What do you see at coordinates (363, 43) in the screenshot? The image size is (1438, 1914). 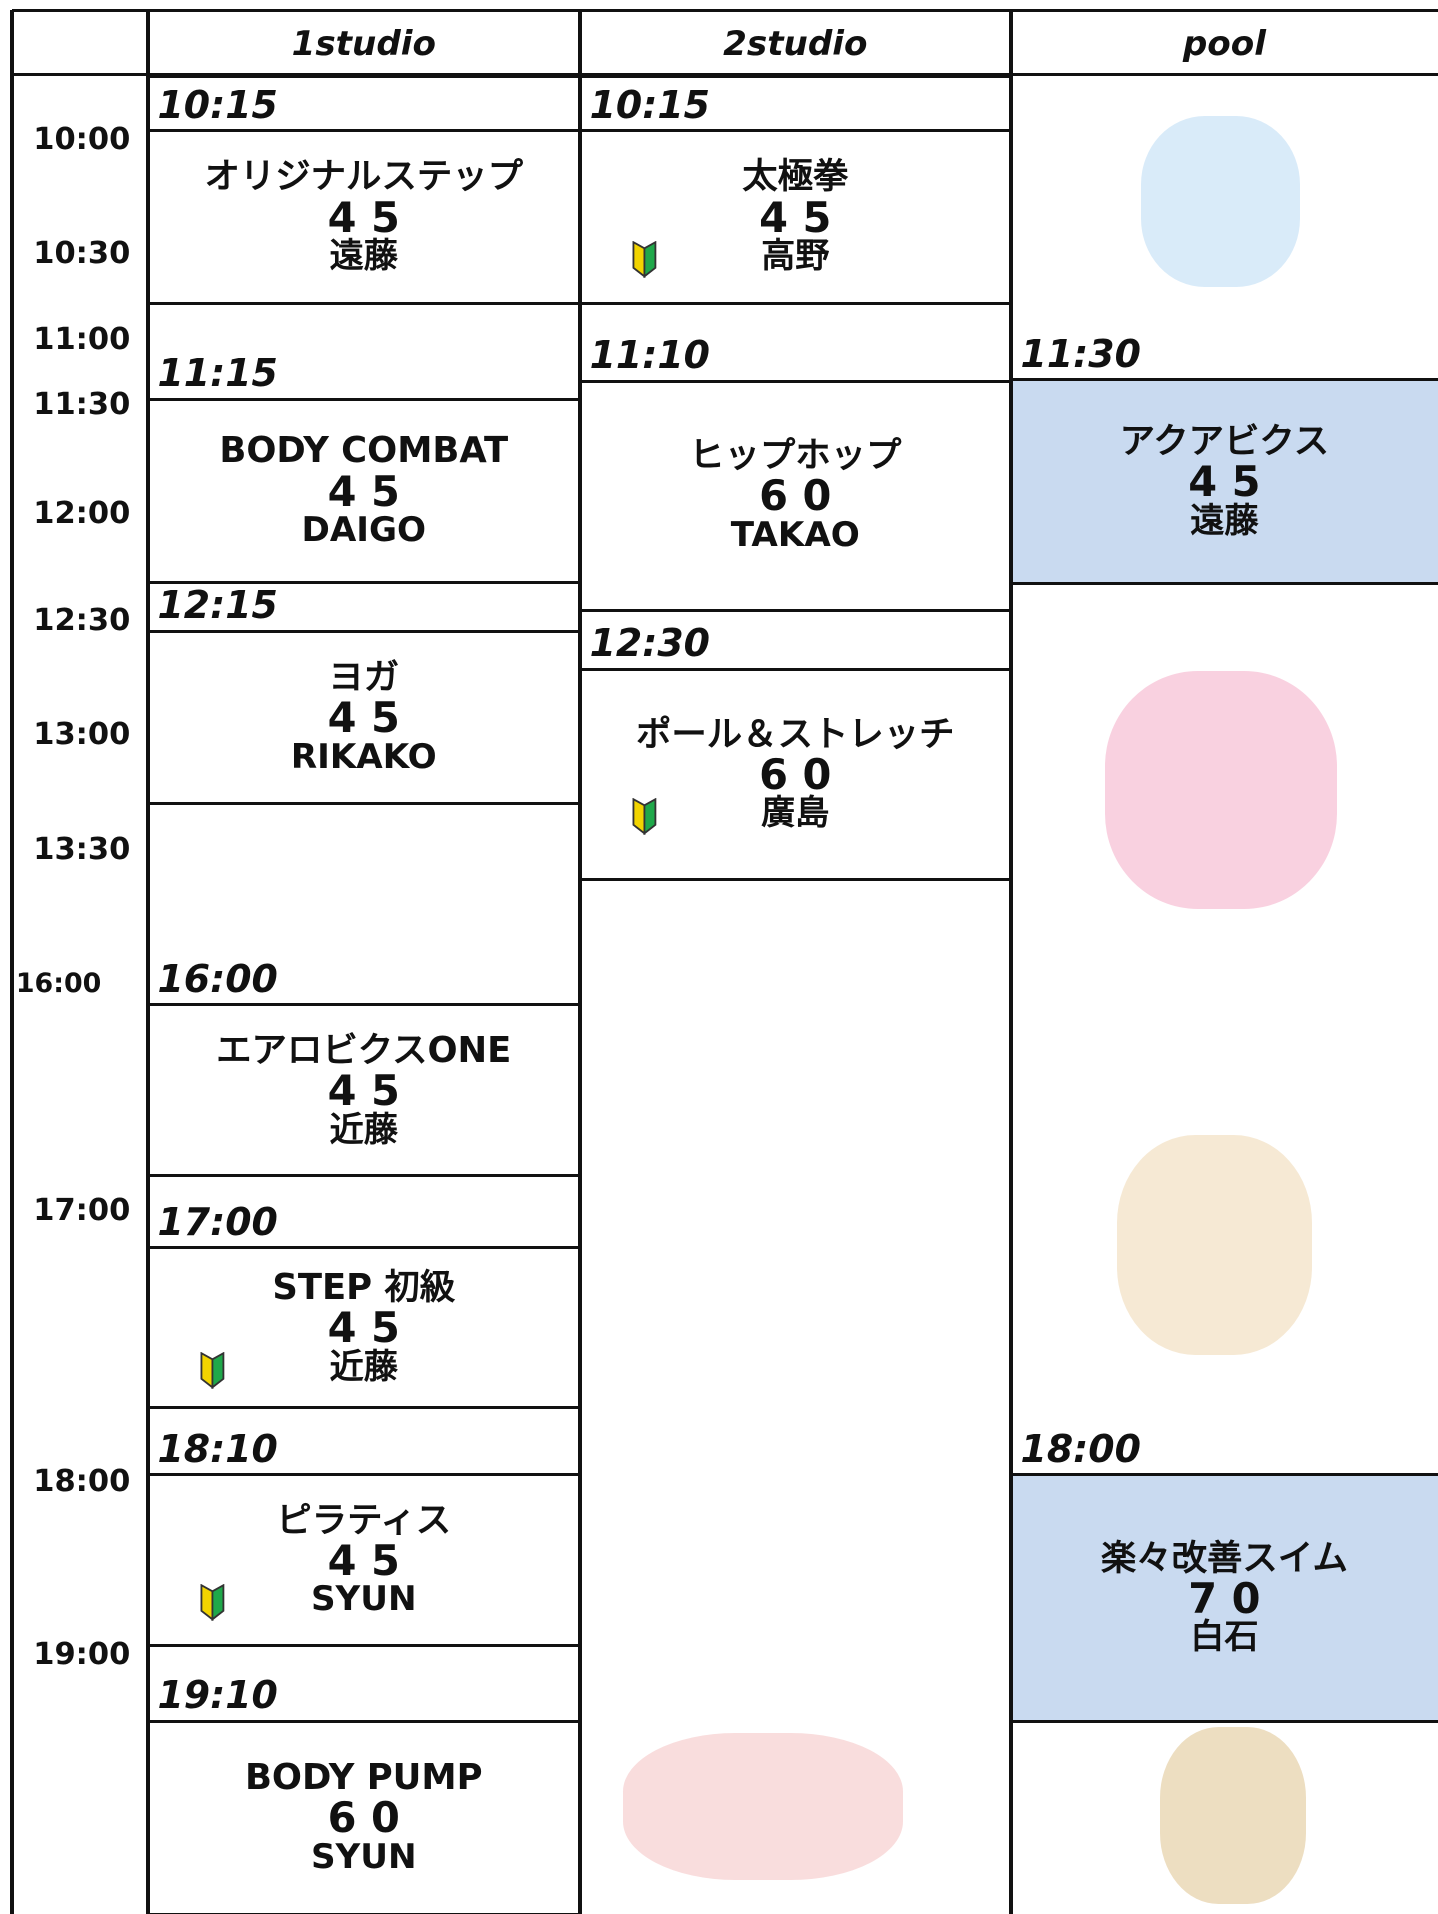 I see `column-header: 1studio` at bounding box center [363, 43].